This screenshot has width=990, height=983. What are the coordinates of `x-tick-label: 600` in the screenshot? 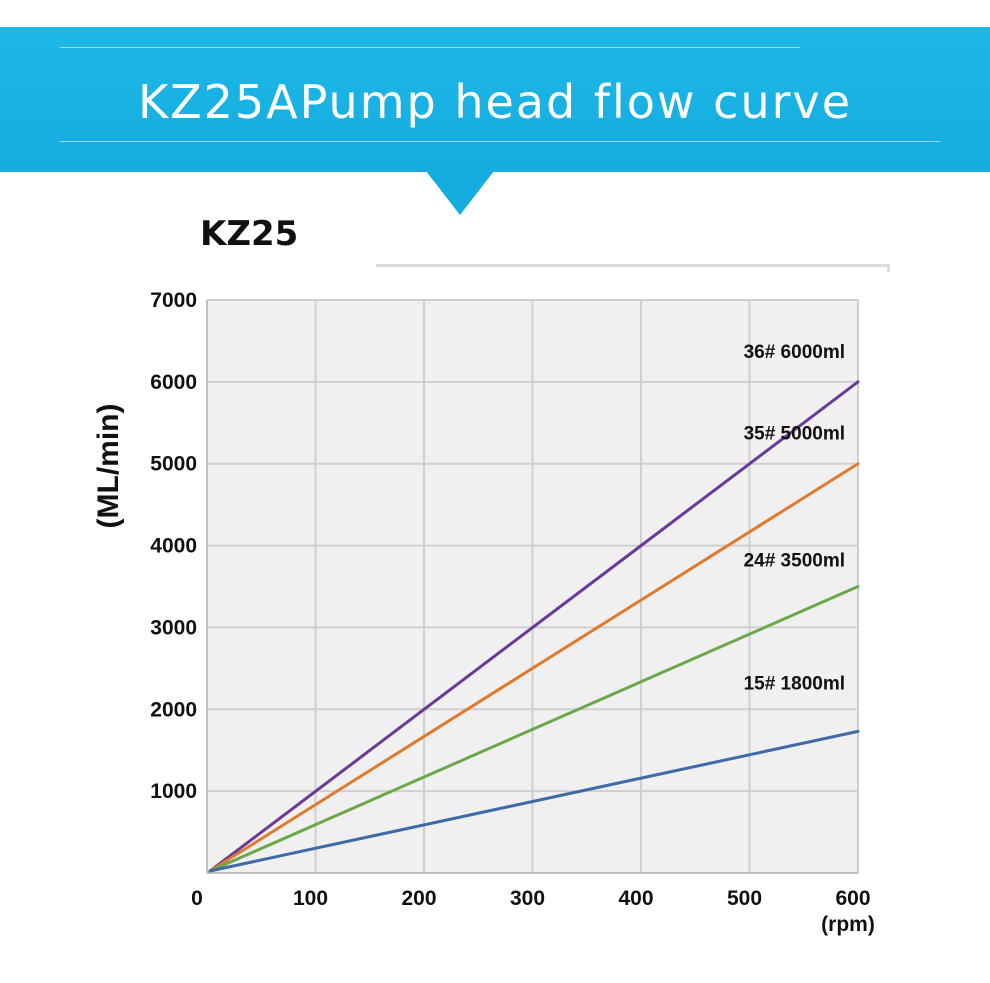 It's located at (852, 898).